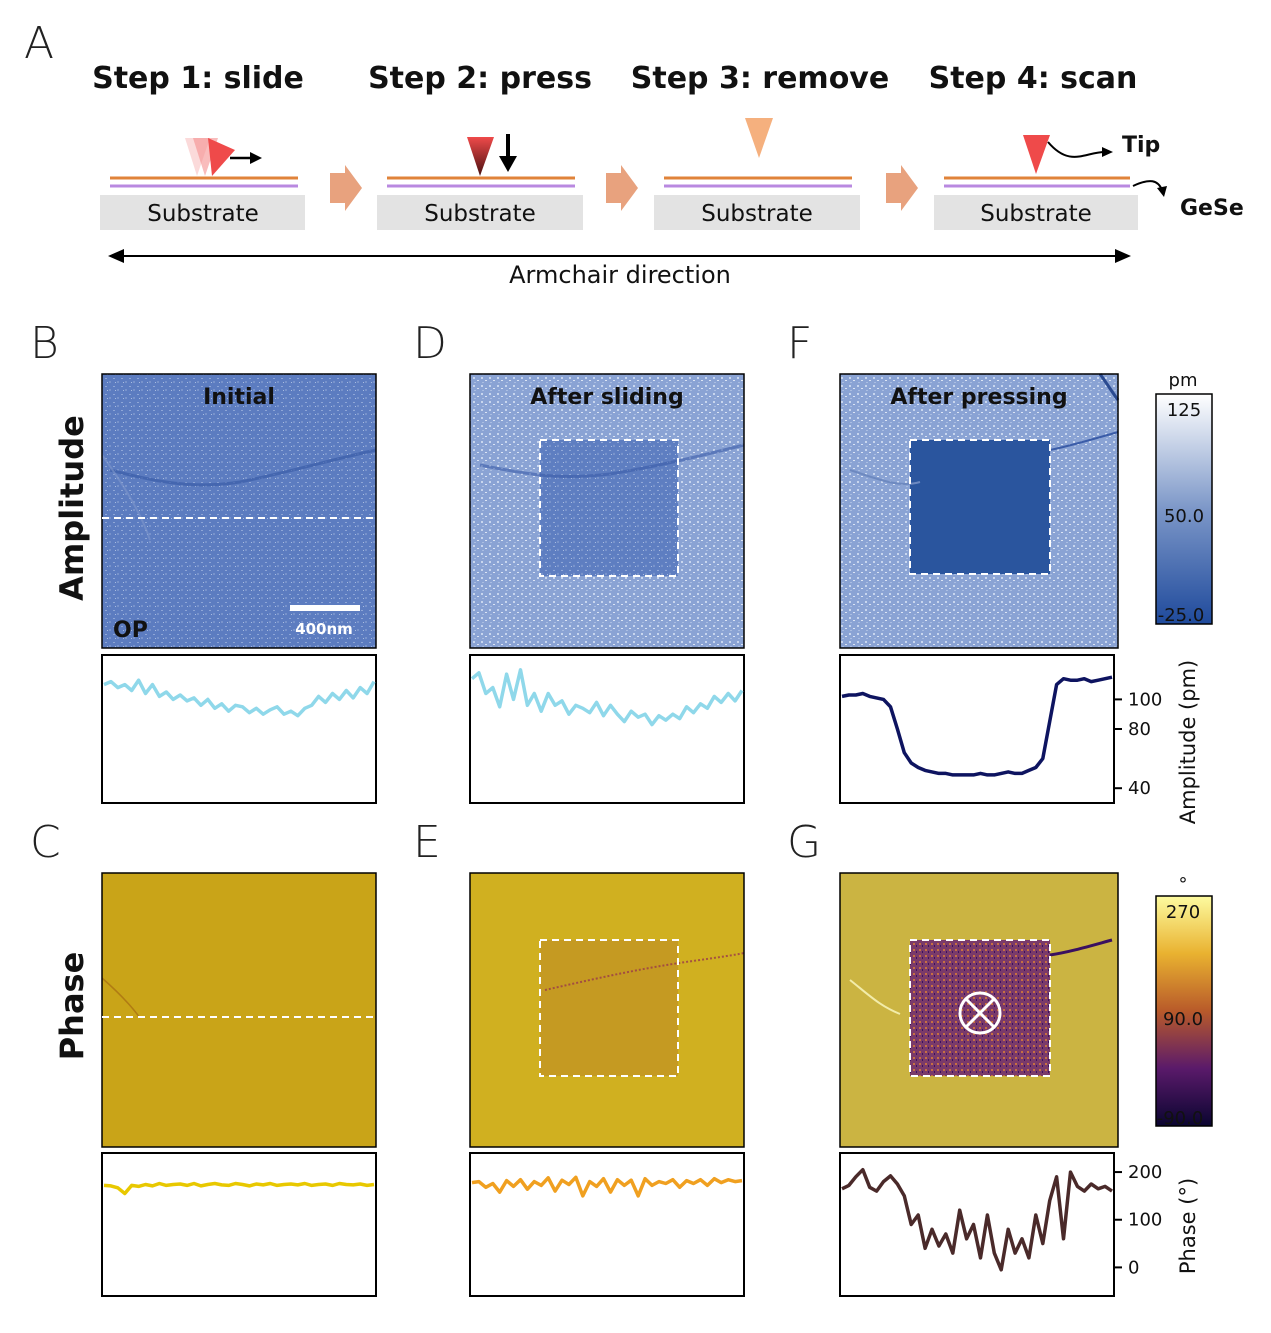 This screenshot has width=1271, height=1333. Describe the element at coordinates (620, 275) in the screenshot. I see `armchair-direction-label: Armchair direction` at that location.